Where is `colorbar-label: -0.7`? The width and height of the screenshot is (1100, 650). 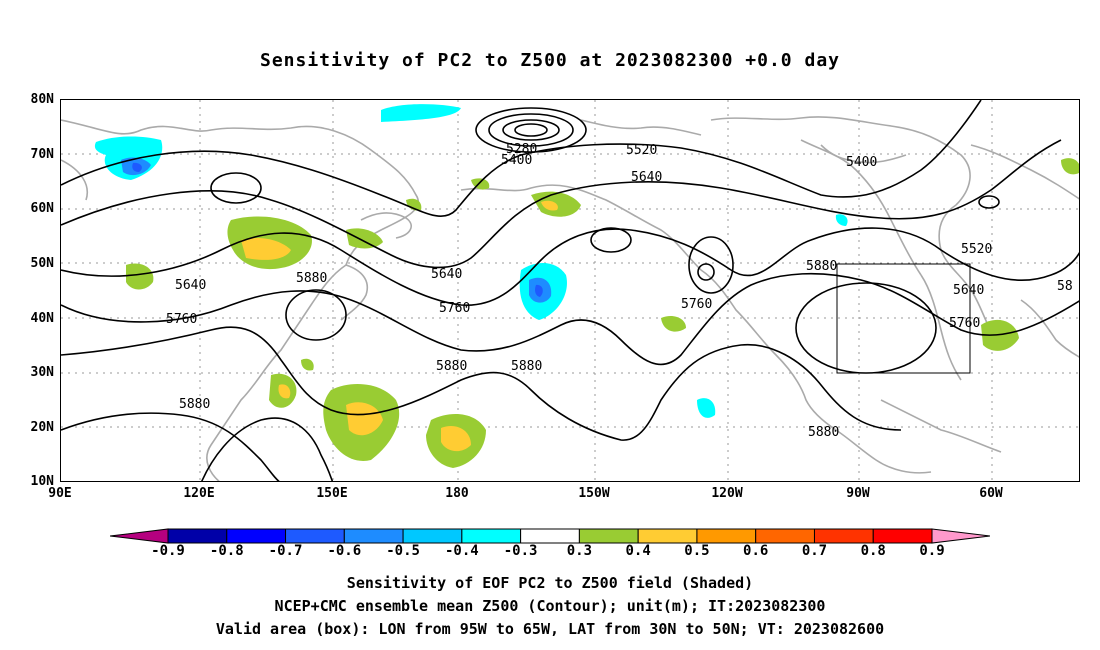
colorbar-label: -0.7 is located at coordinates (285, 551).